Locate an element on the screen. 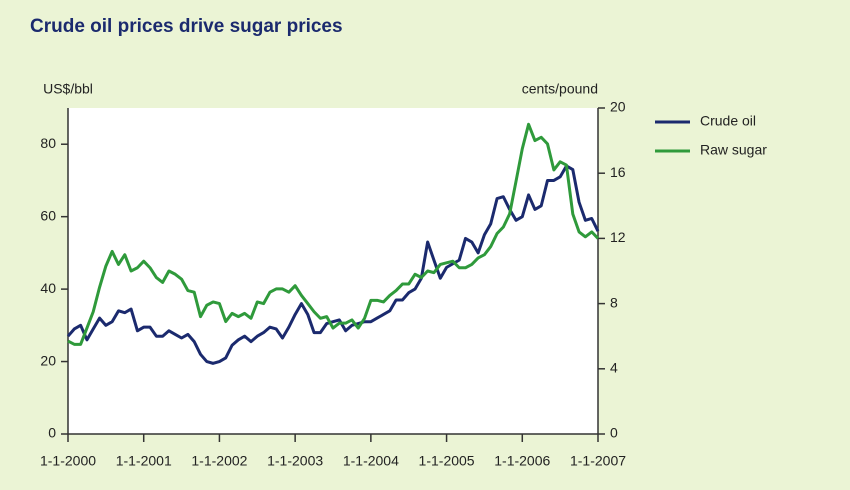 The height and width of the screenshot is (490, 850). y2-axis-label: cents/pound is located at coordinates (560, 89).